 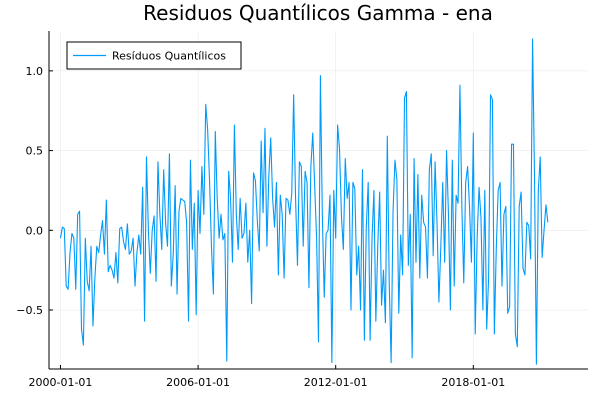 I want to click on legend-label: Resíduos Quantílicos, so click(x=169, y=56).